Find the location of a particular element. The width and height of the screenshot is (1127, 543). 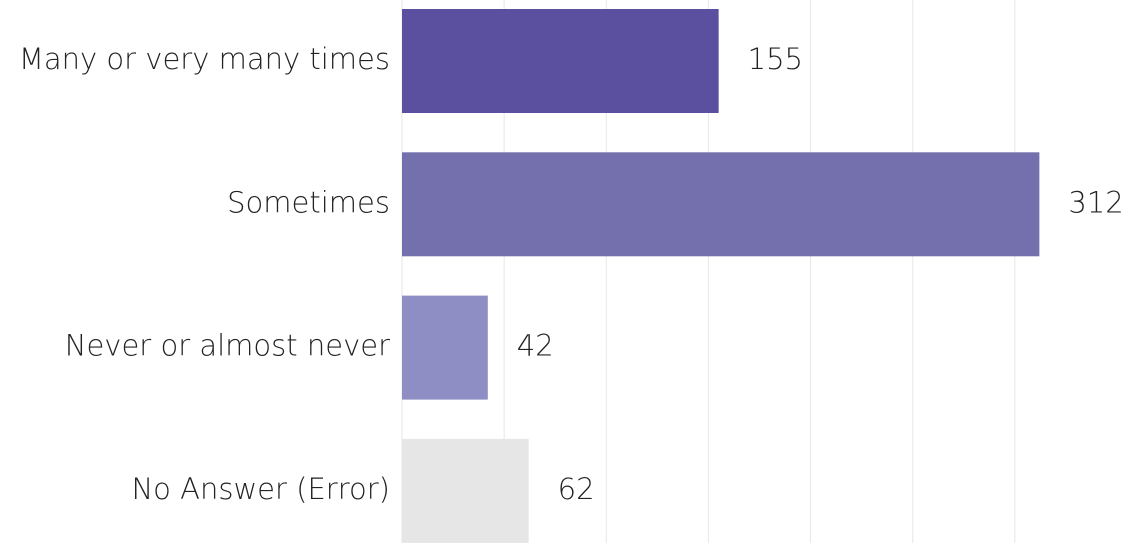

value-label: 62 is located at coordinates (576, 489).